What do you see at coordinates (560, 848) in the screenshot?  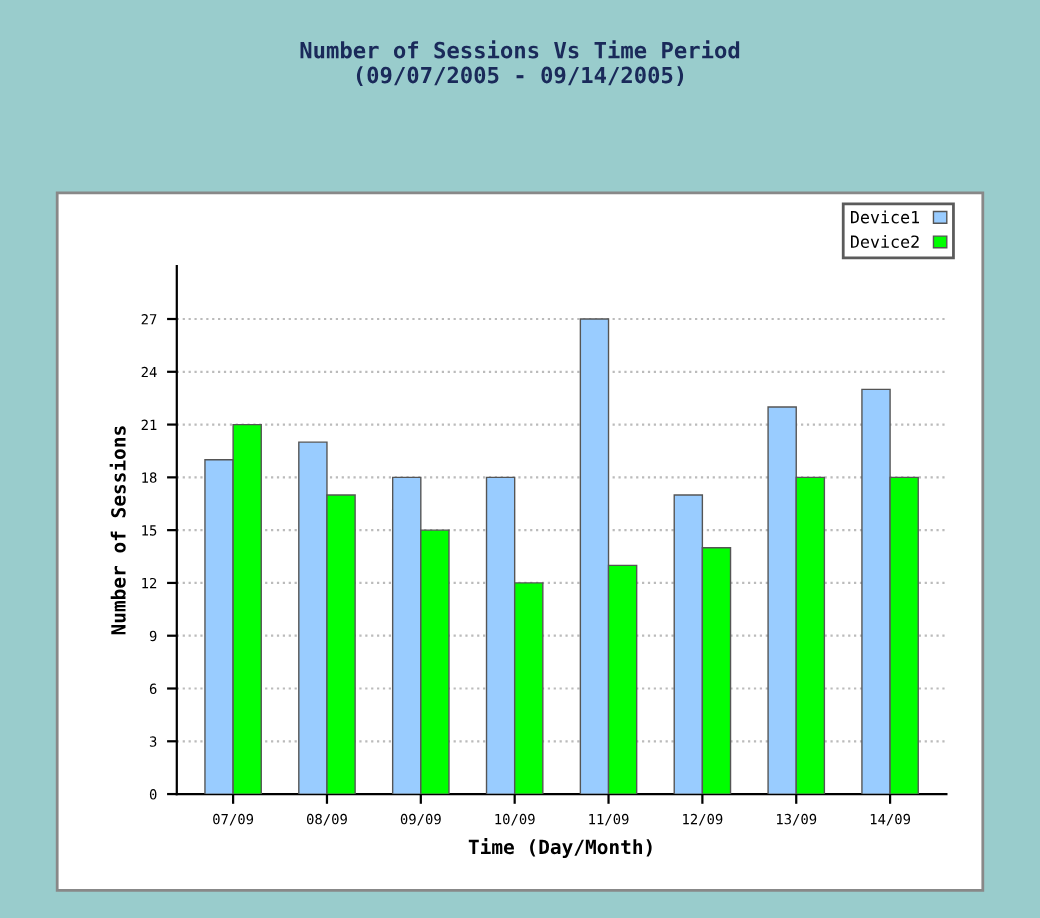 I see `x-axis-title: Time (Day/Month)` at bounding box center [560, 848].